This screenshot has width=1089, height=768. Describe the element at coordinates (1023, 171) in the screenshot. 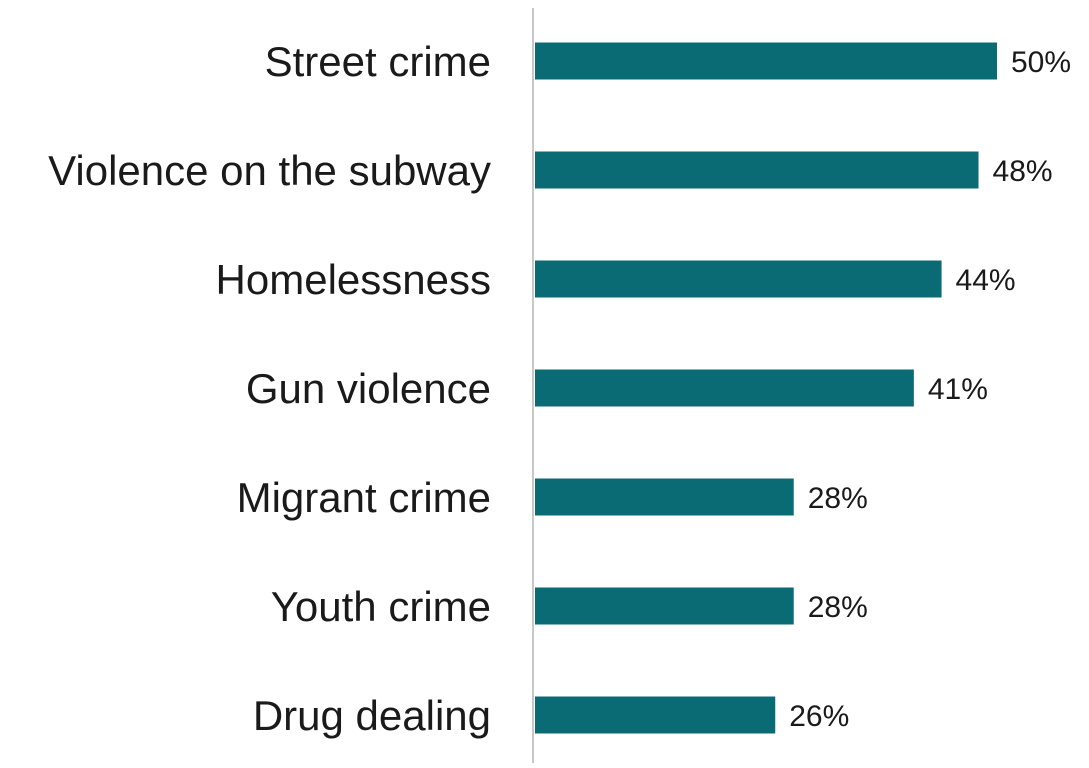

I see `value-label: 48%` at that location.